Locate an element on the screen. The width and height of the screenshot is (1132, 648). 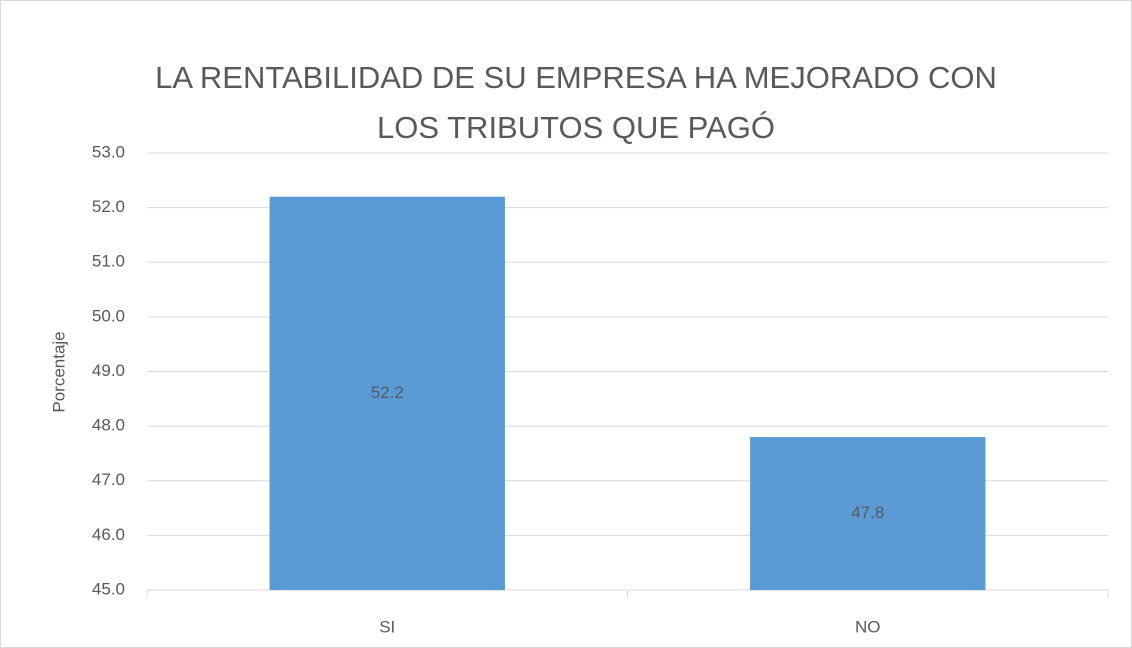
y-tick-label: 45.0 is located at coordinates (108, 588).